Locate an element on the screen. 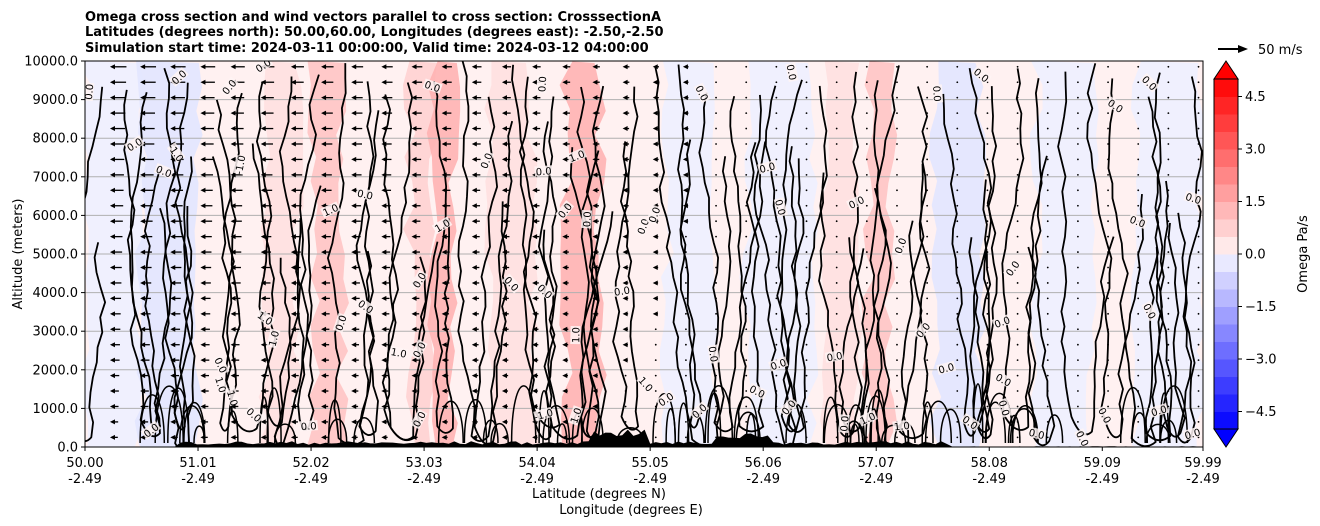 This screenshot has width=1320, height=526. wind-key-arrow-icon is located at coordinates (1243, 49).